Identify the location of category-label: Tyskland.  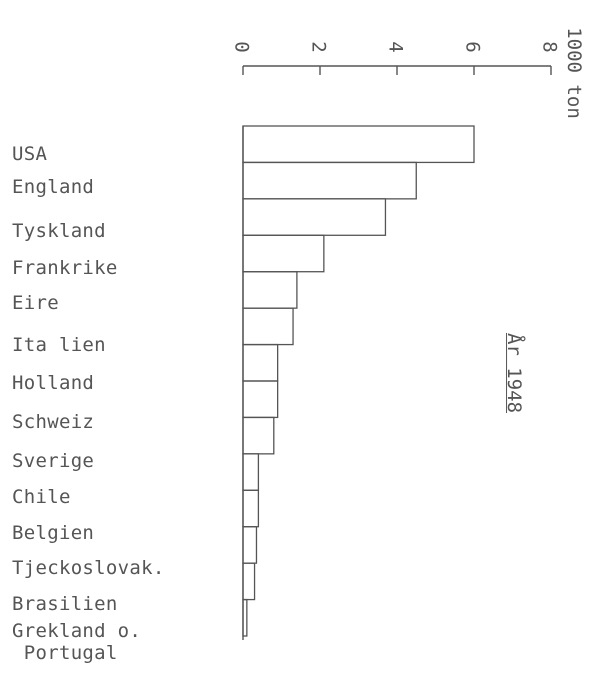
(59, 231).